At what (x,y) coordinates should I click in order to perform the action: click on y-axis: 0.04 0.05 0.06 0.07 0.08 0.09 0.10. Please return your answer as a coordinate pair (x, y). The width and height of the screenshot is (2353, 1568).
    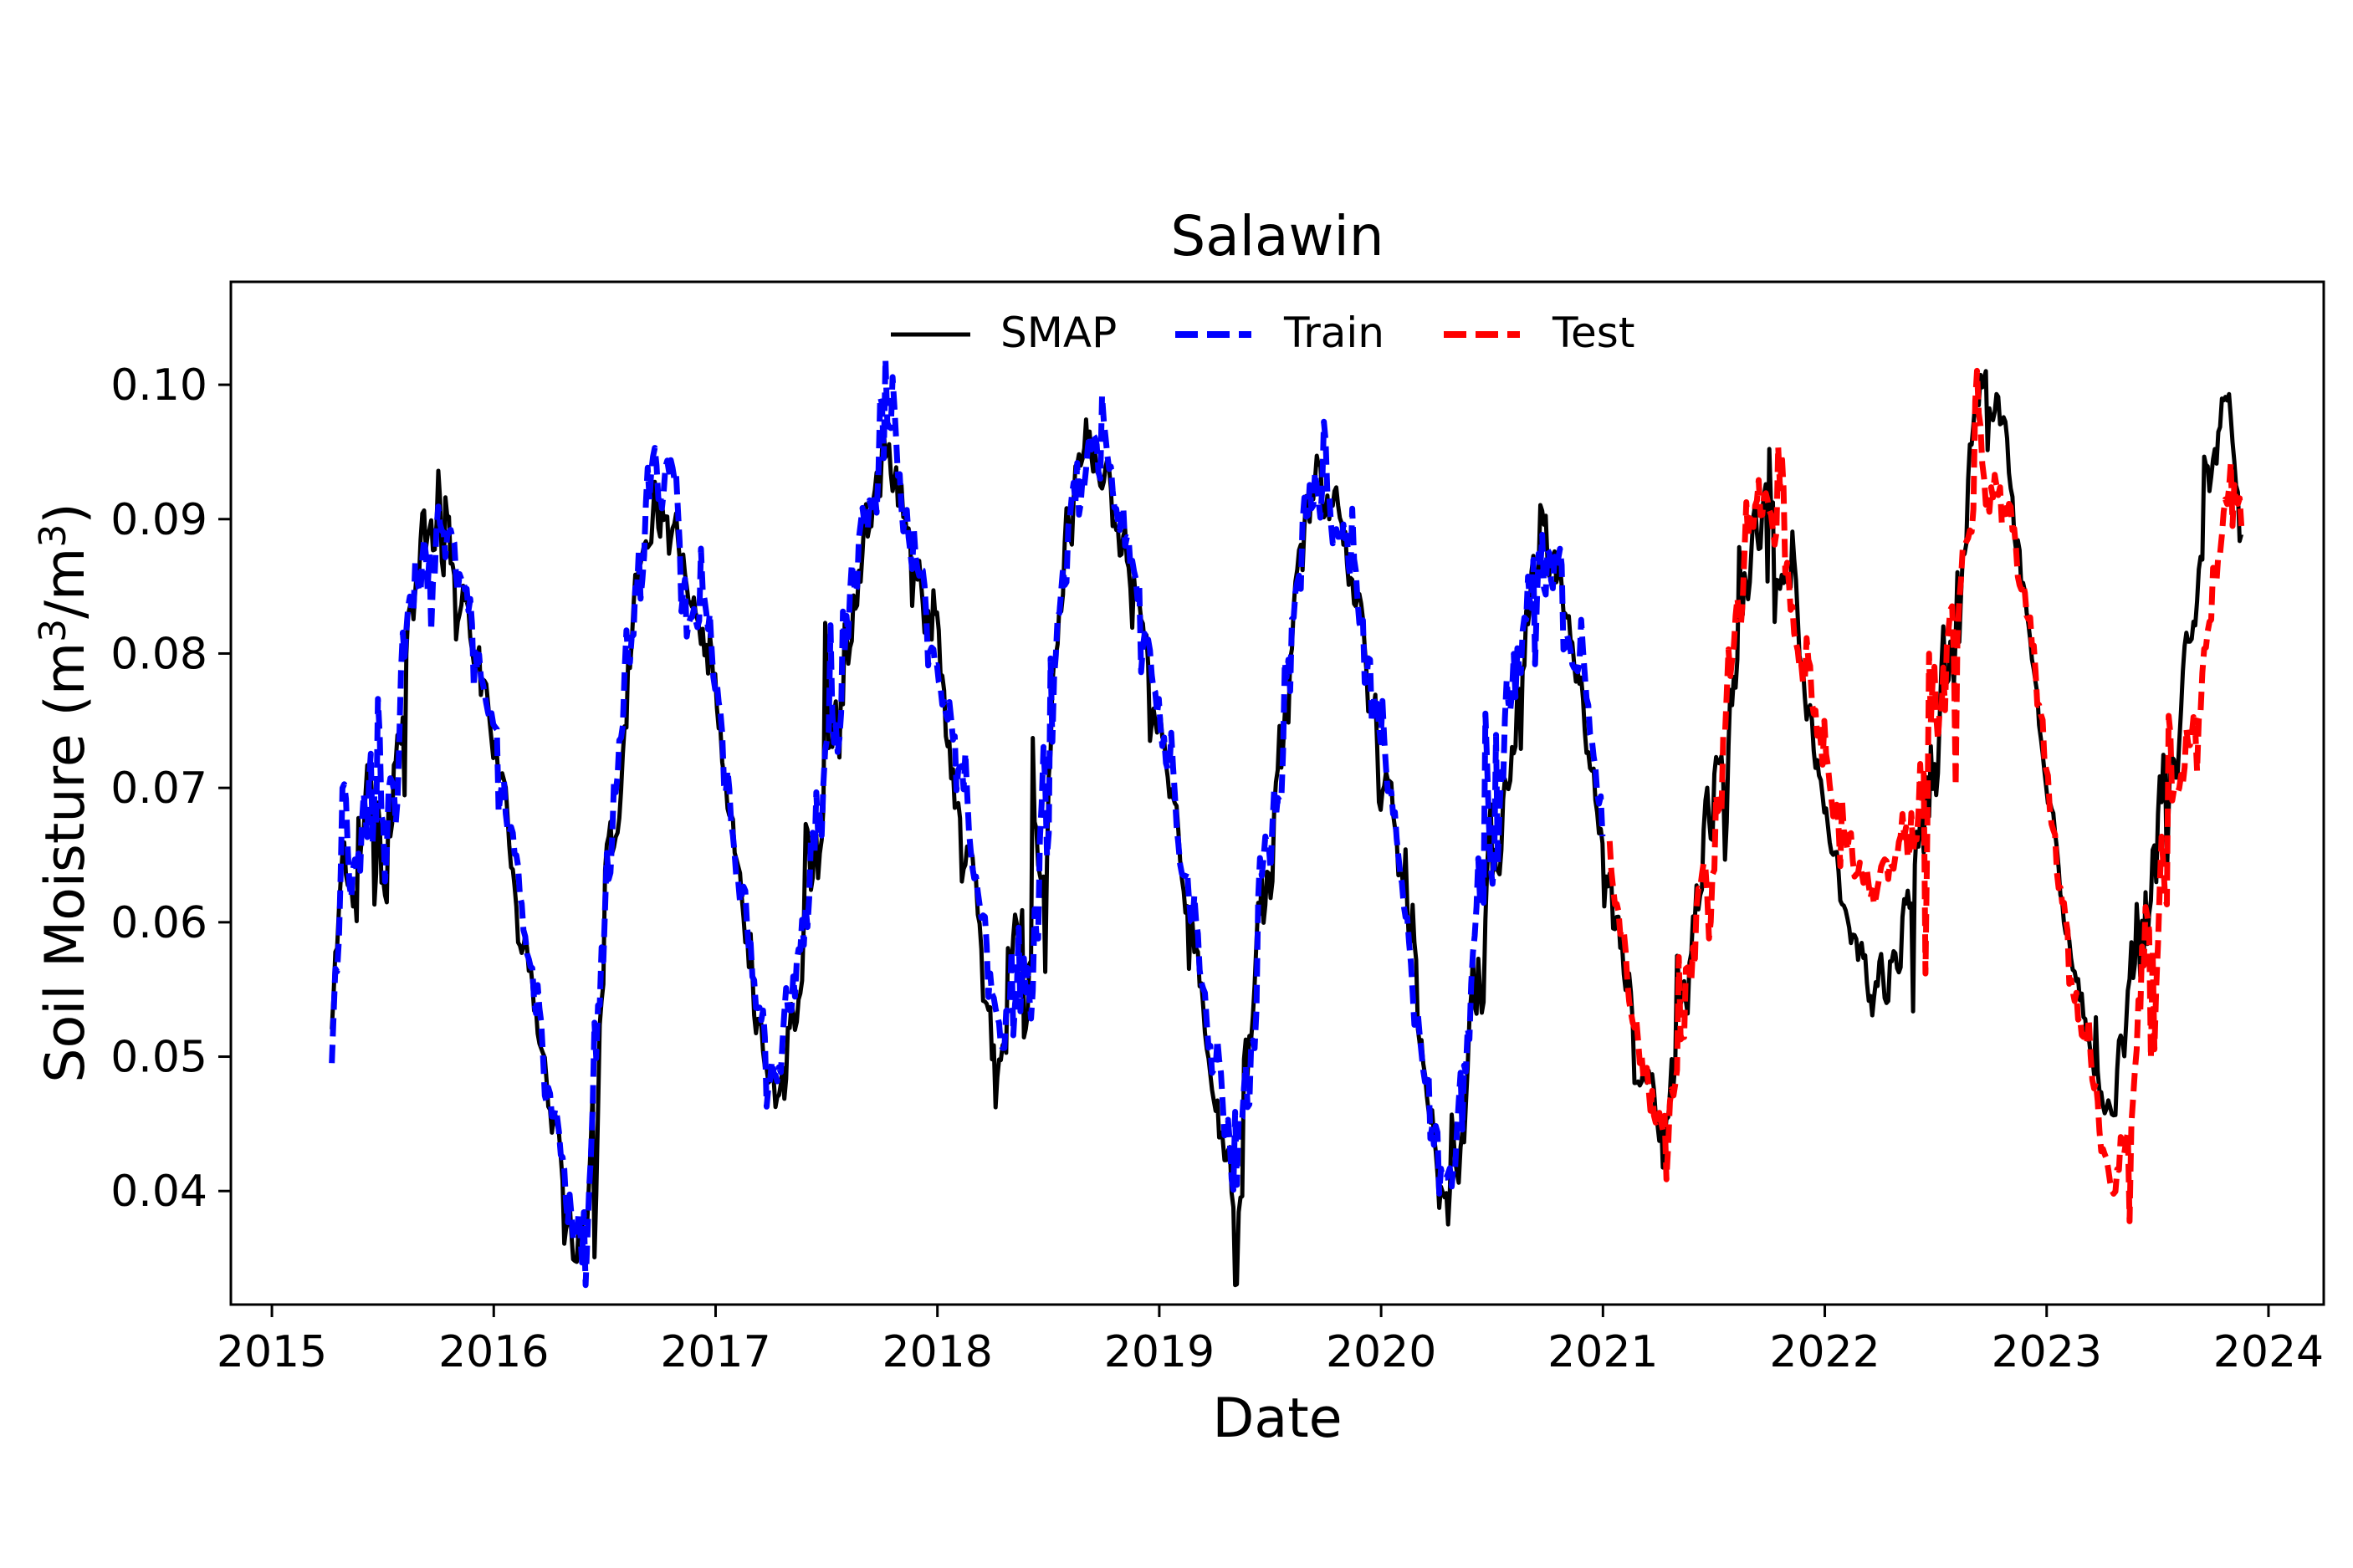
    Looking at the image, I should click on (170, 788).